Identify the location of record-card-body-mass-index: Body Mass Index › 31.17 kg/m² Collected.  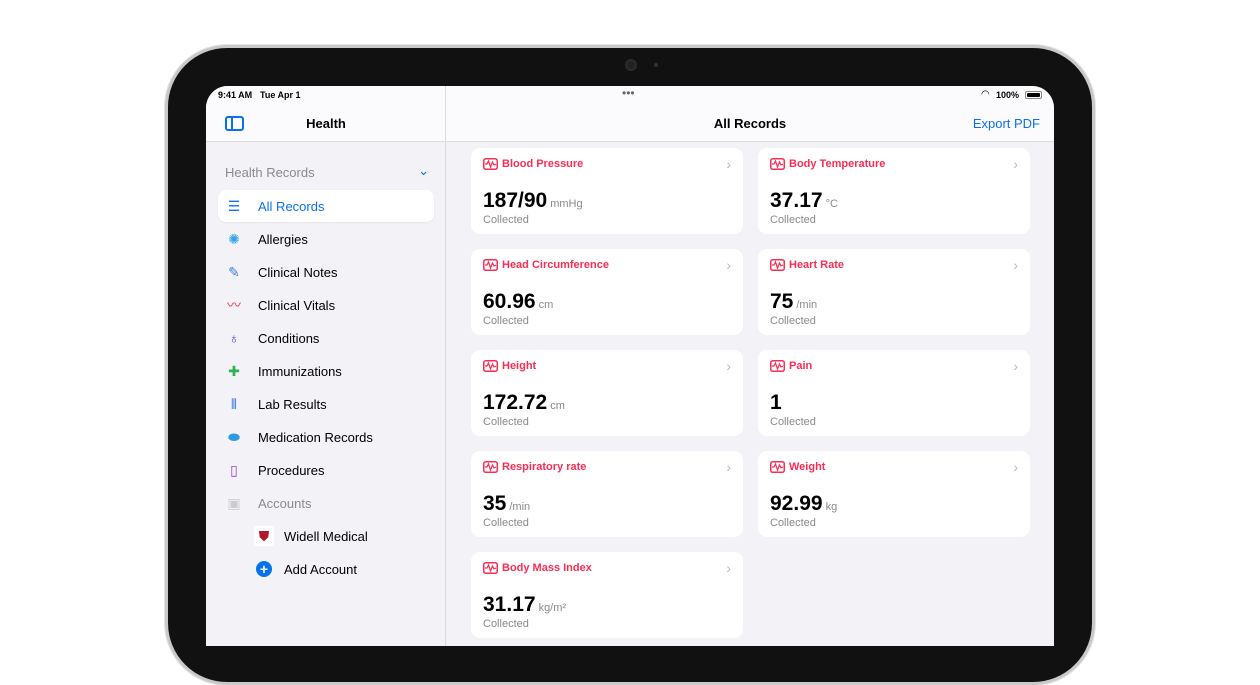
(607, 595).